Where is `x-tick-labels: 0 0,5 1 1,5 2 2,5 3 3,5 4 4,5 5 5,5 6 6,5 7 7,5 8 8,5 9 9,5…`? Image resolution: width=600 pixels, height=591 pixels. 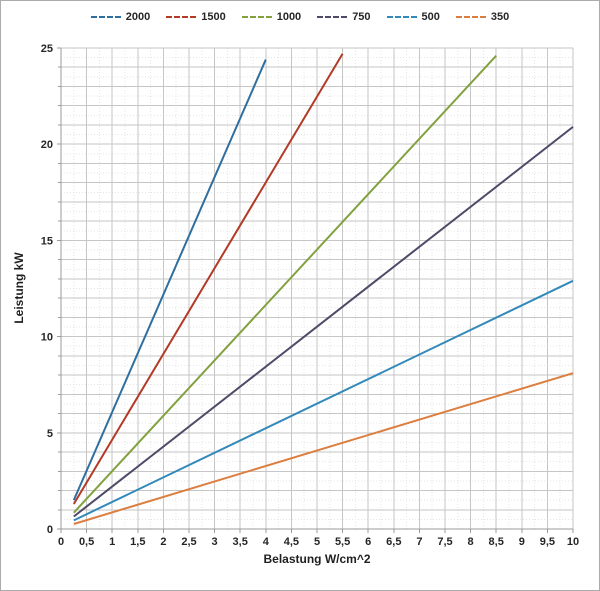 x-tick-labels: 0 0,5 1 1,5 2 2,5 3 3,5 4 4,5 5 5,5 6 6,5 7 7,5 8 8,5 9 9,5… is located at coordinates (318, 542).